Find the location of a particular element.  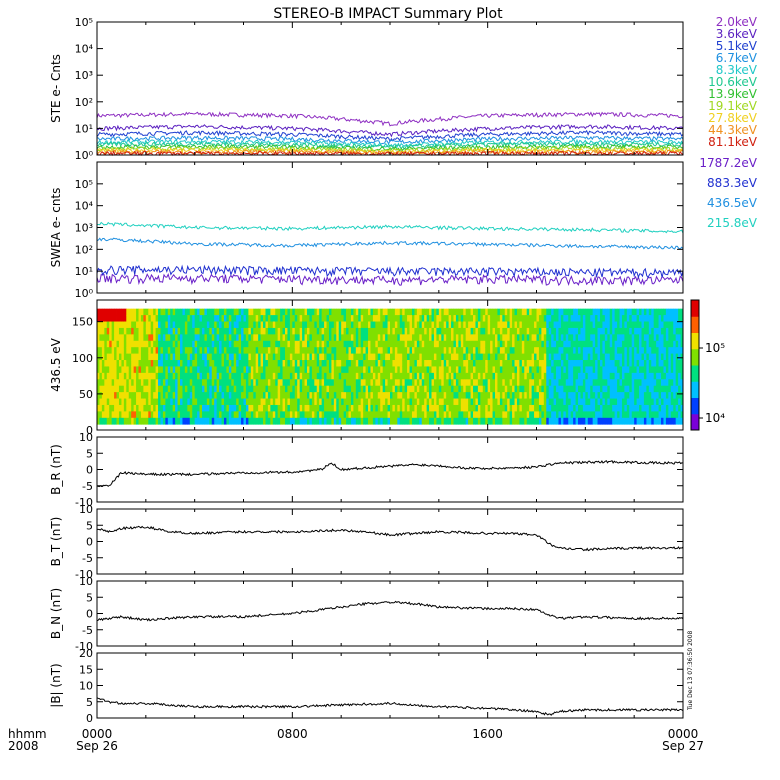

bn-y-tick-label: -10 is located at coordinates (84, 646).